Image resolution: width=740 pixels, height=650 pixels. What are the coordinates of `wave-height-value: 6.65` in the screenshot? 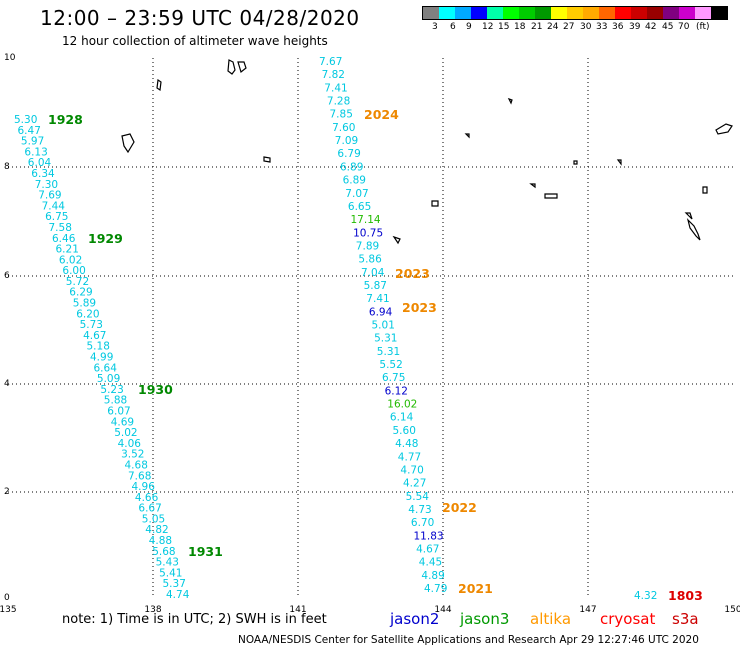 It's located at (359, 207).